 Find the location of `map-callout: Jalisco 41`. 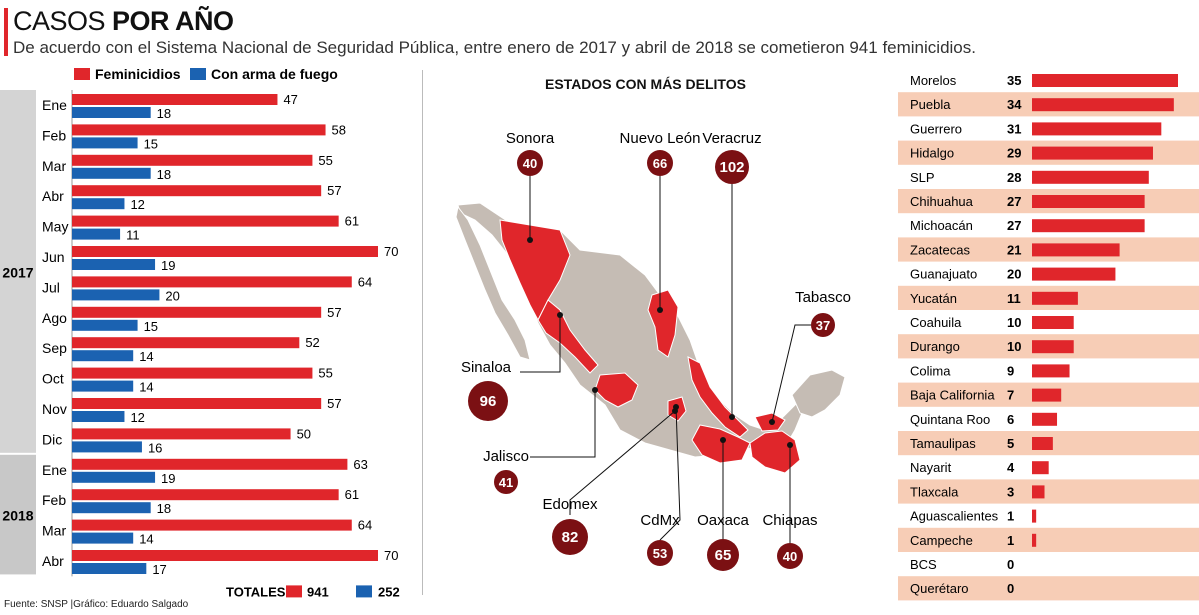

map-callout: Jalisco 41 is located at coordinates (540, 440).